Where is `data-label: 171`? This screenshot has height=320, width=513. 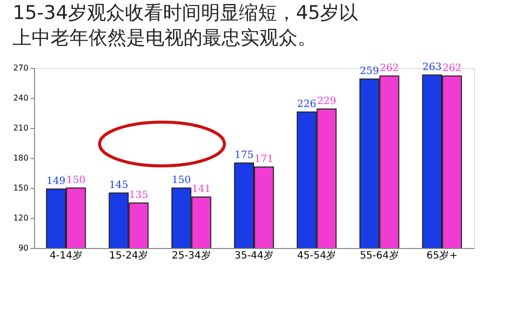
data-label: 171 is located at coordinates (264, 159).